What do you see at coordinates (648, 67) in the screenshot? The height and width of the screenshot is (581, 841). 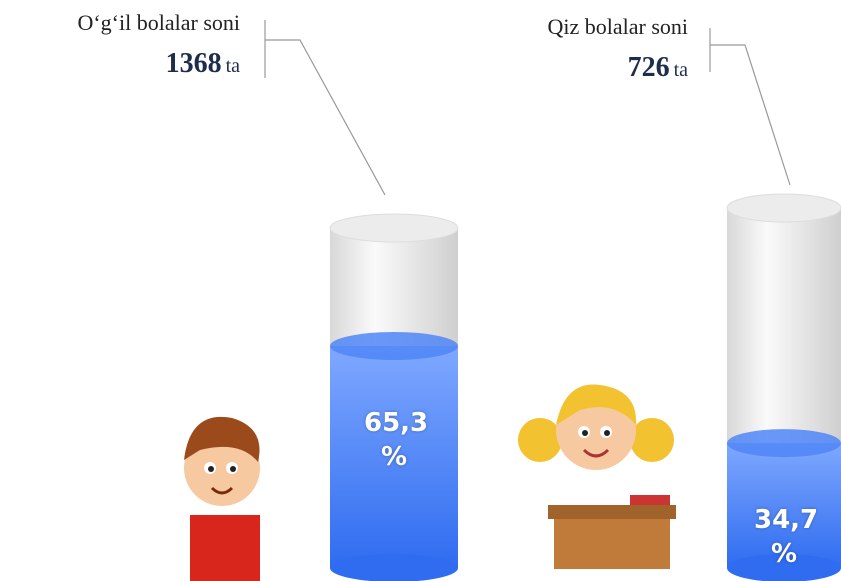 I see `count: 726` at bounding box center [648, 67].